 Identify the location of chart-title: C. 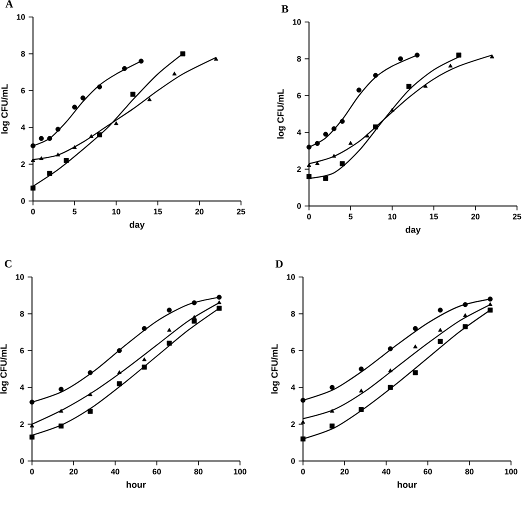
(8, 264).